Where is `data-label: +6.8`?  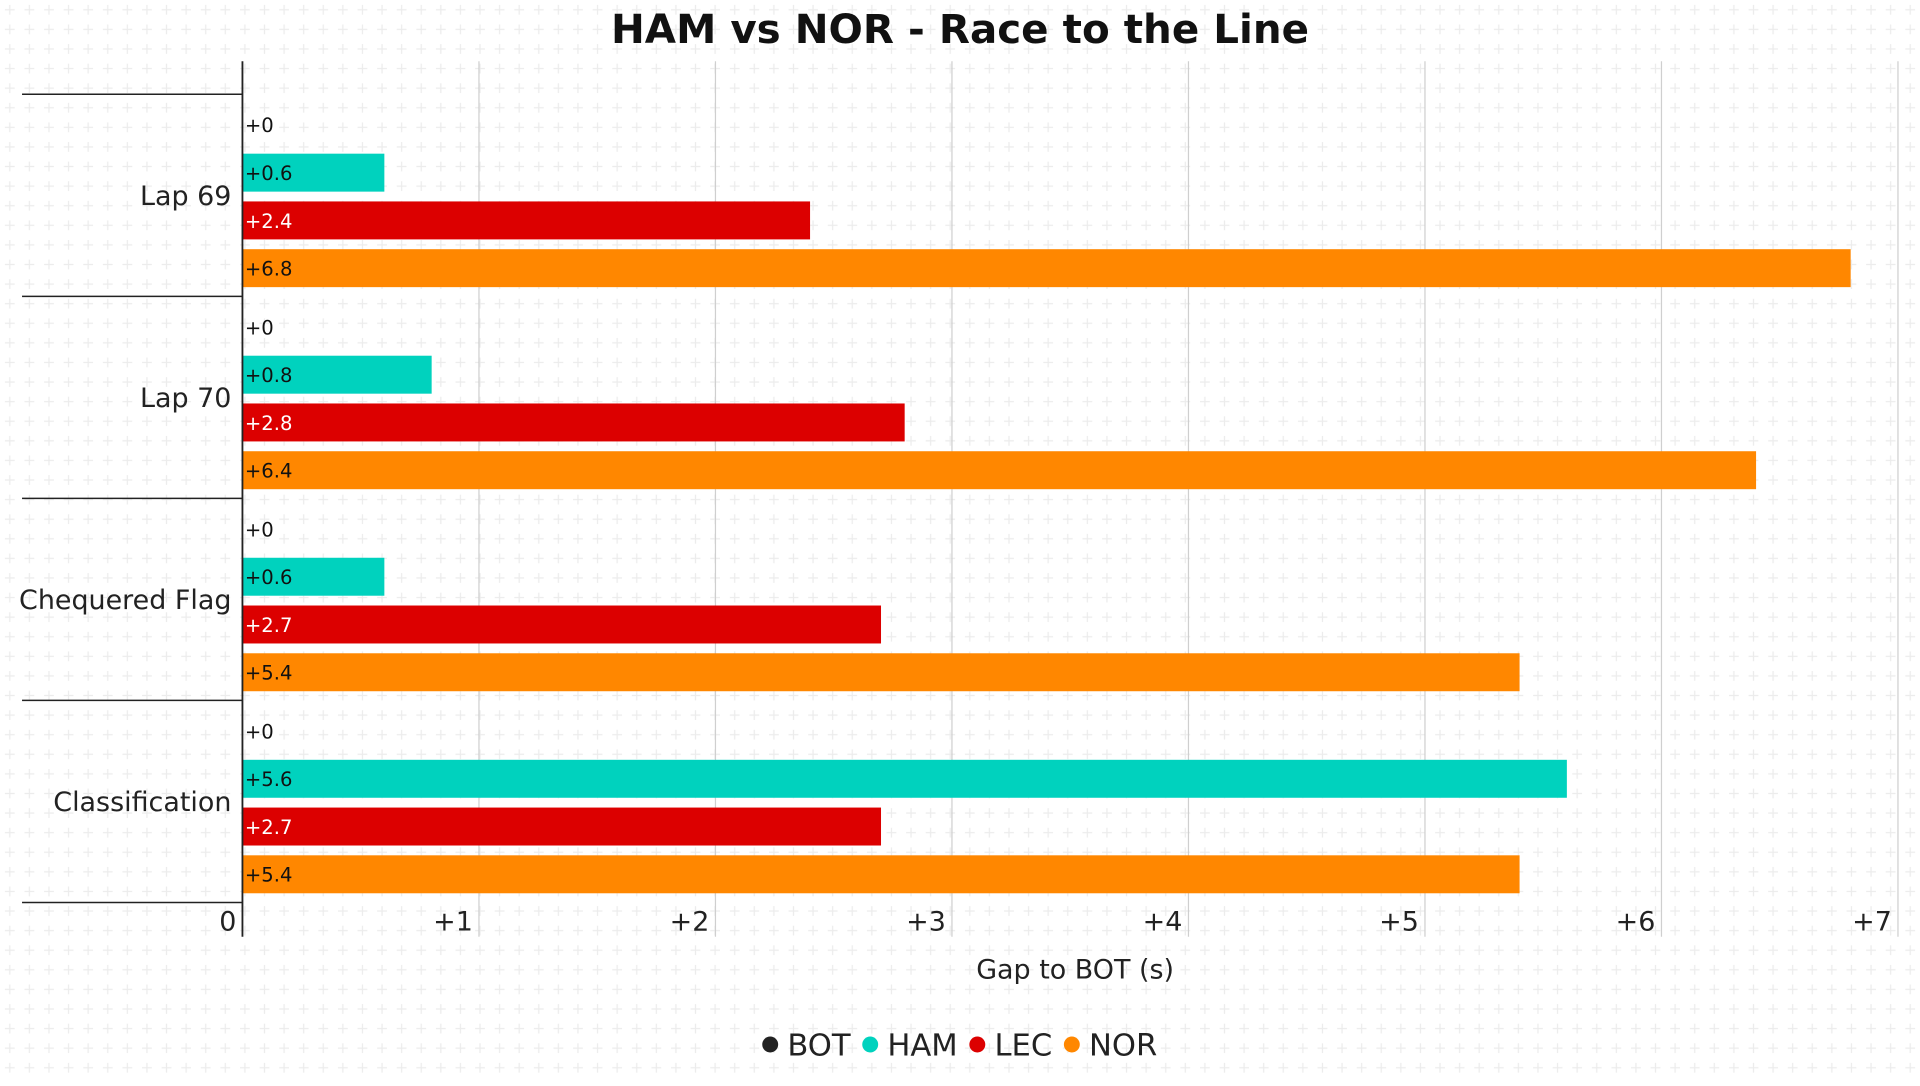 data-label: +6.8 is located at coordinates (269, 269).